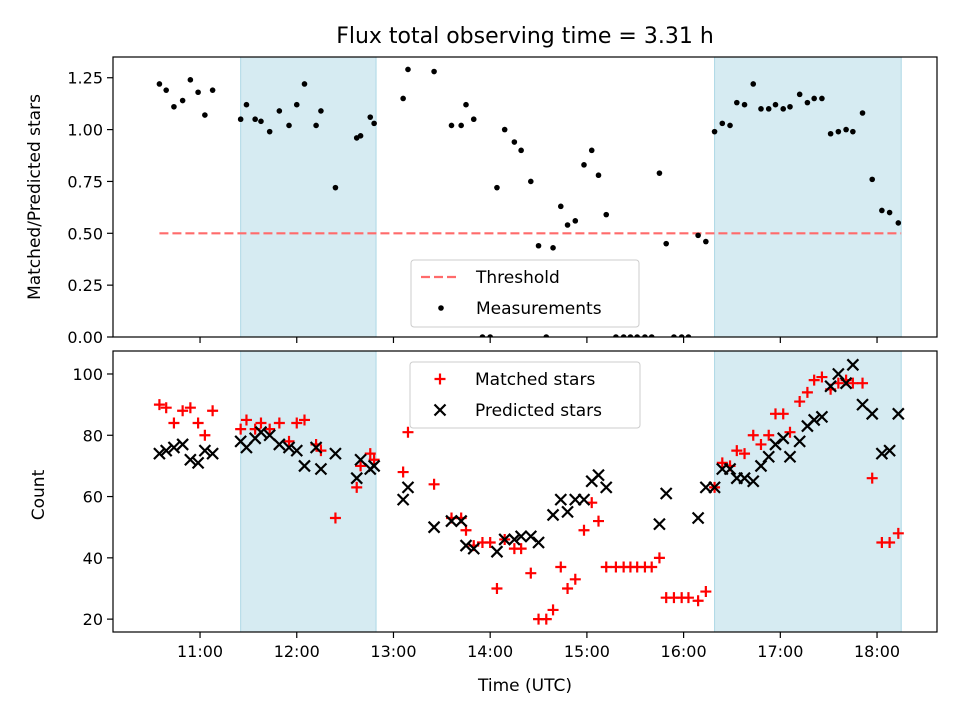  Describe the element at coordinates (780, 651) in the screenshot. I see `x-tick-label: 17:00` at that location.